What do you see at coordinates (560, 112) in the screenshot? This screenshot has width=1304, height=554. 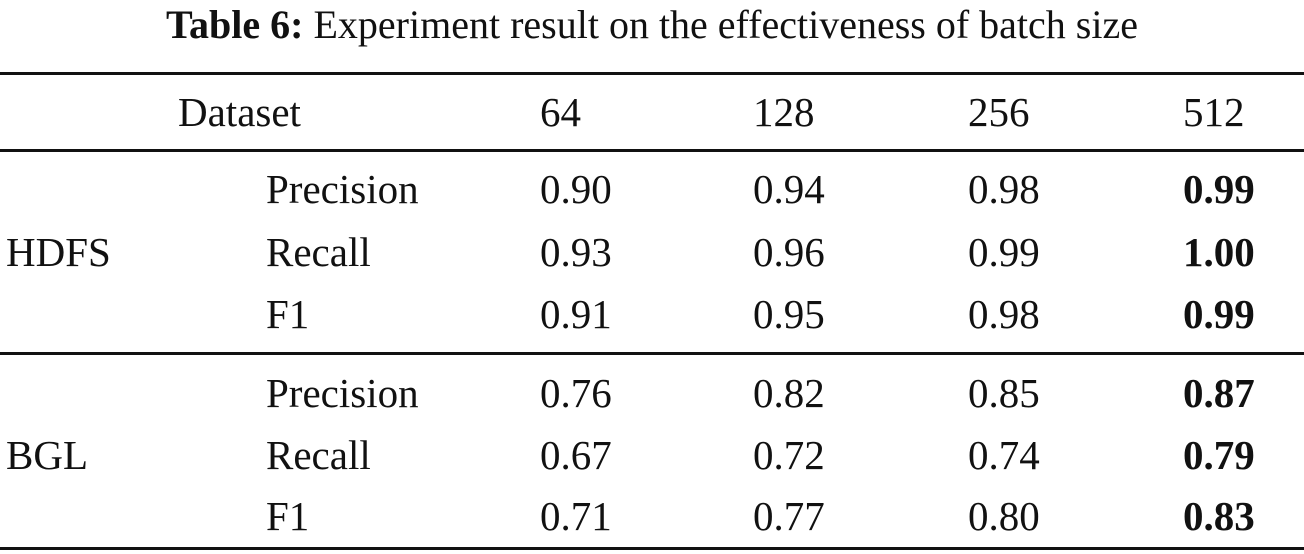 I see `header-batch-64: 64` at bounding box center [560, 112].